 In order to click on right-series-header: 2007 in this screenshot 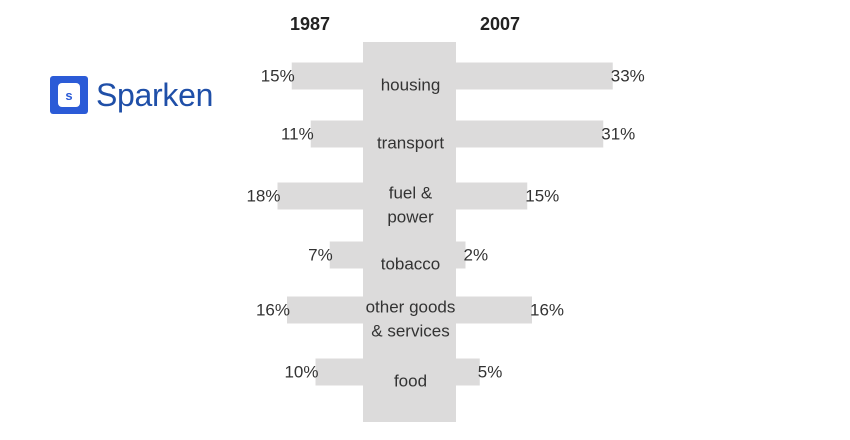, I will do `click(500, 24)`.